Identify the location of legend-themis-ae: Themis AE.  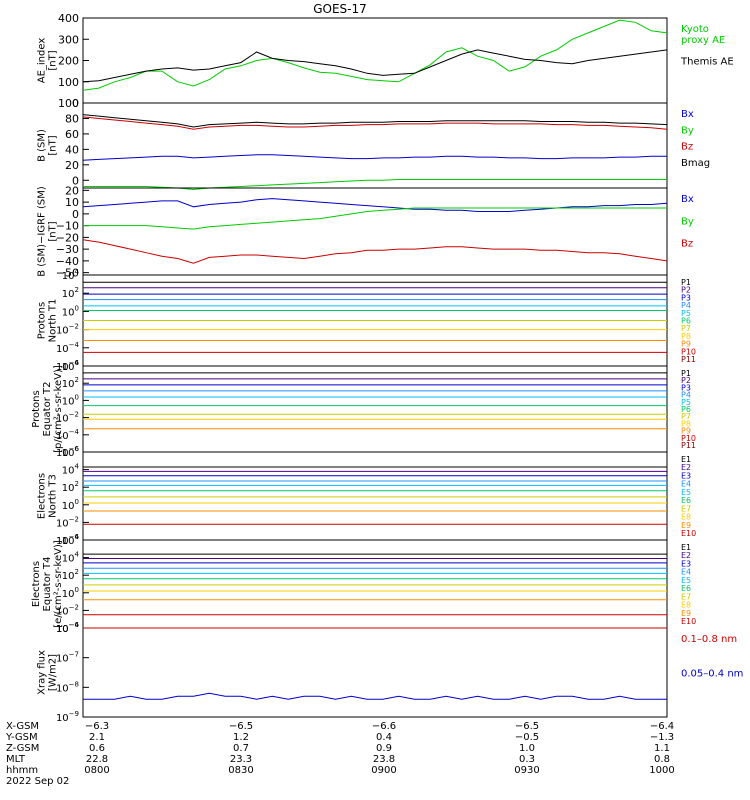
(707, 62).